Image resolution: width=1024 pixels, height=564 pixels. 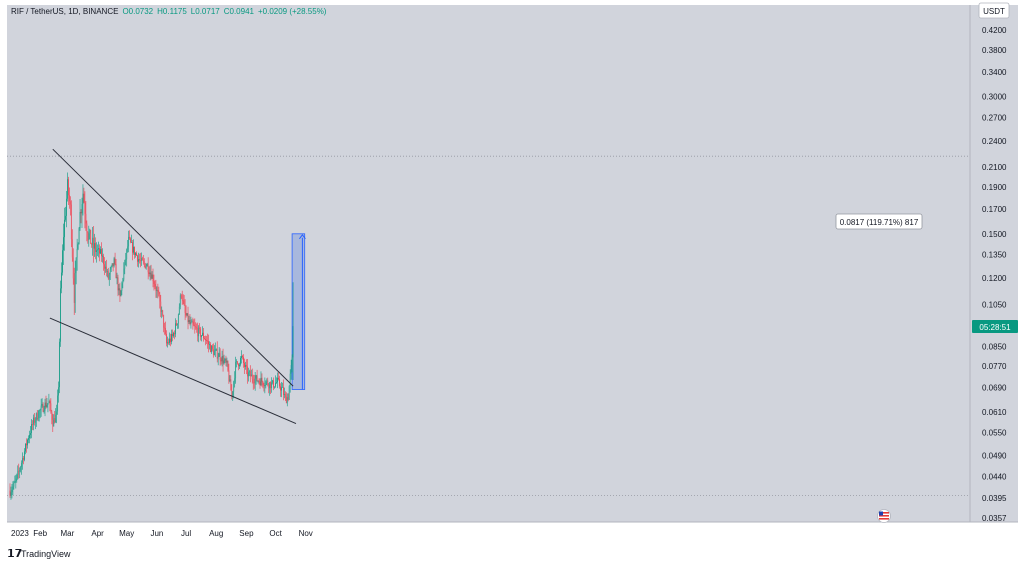 I want to click on price-range-measure, so click(x=298, y=311).